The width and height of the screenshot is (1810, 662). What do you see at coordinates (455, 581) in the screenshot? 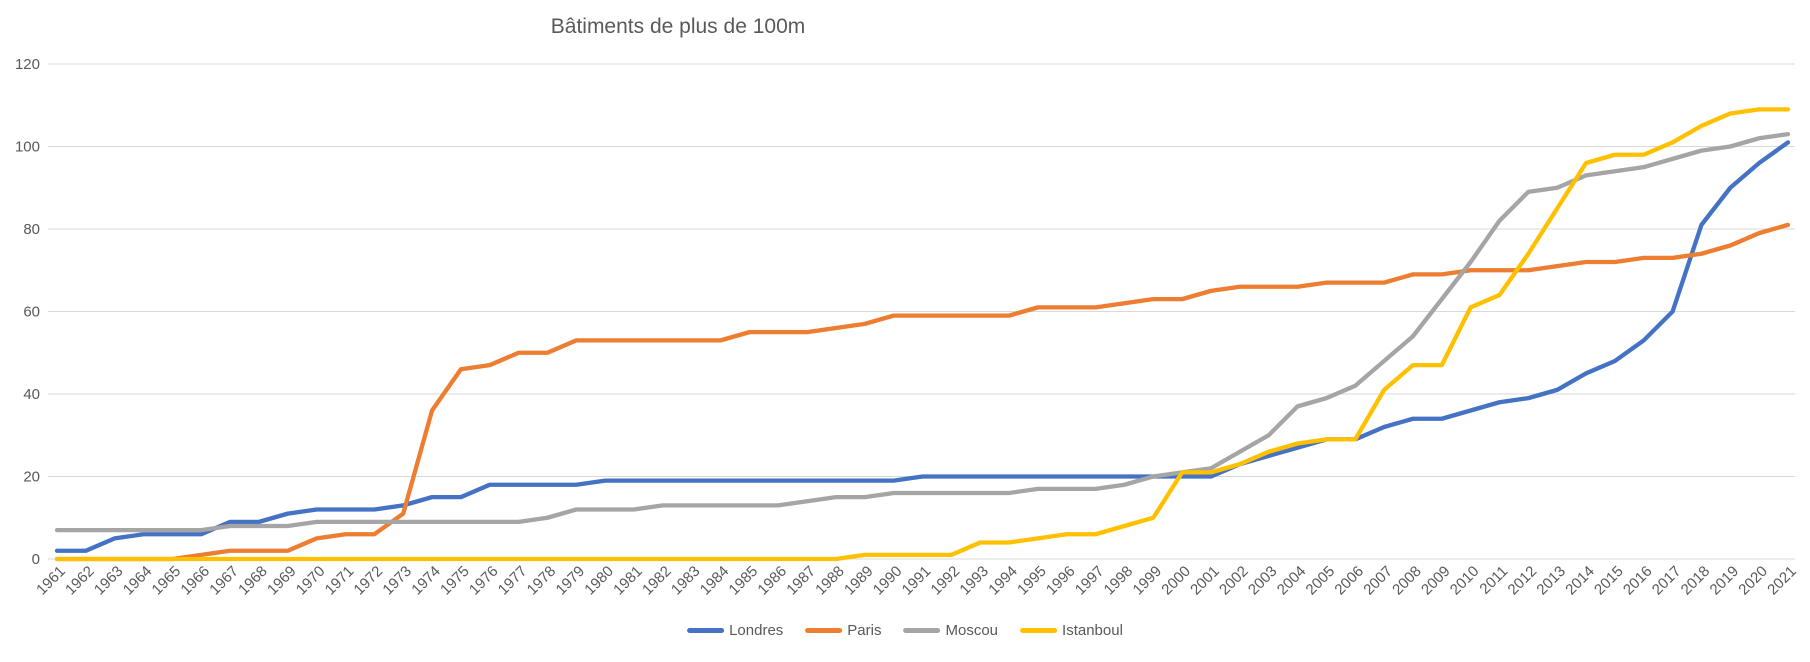
I see `x-axis-tick-label: 1975` at bounding box center [455, 581].